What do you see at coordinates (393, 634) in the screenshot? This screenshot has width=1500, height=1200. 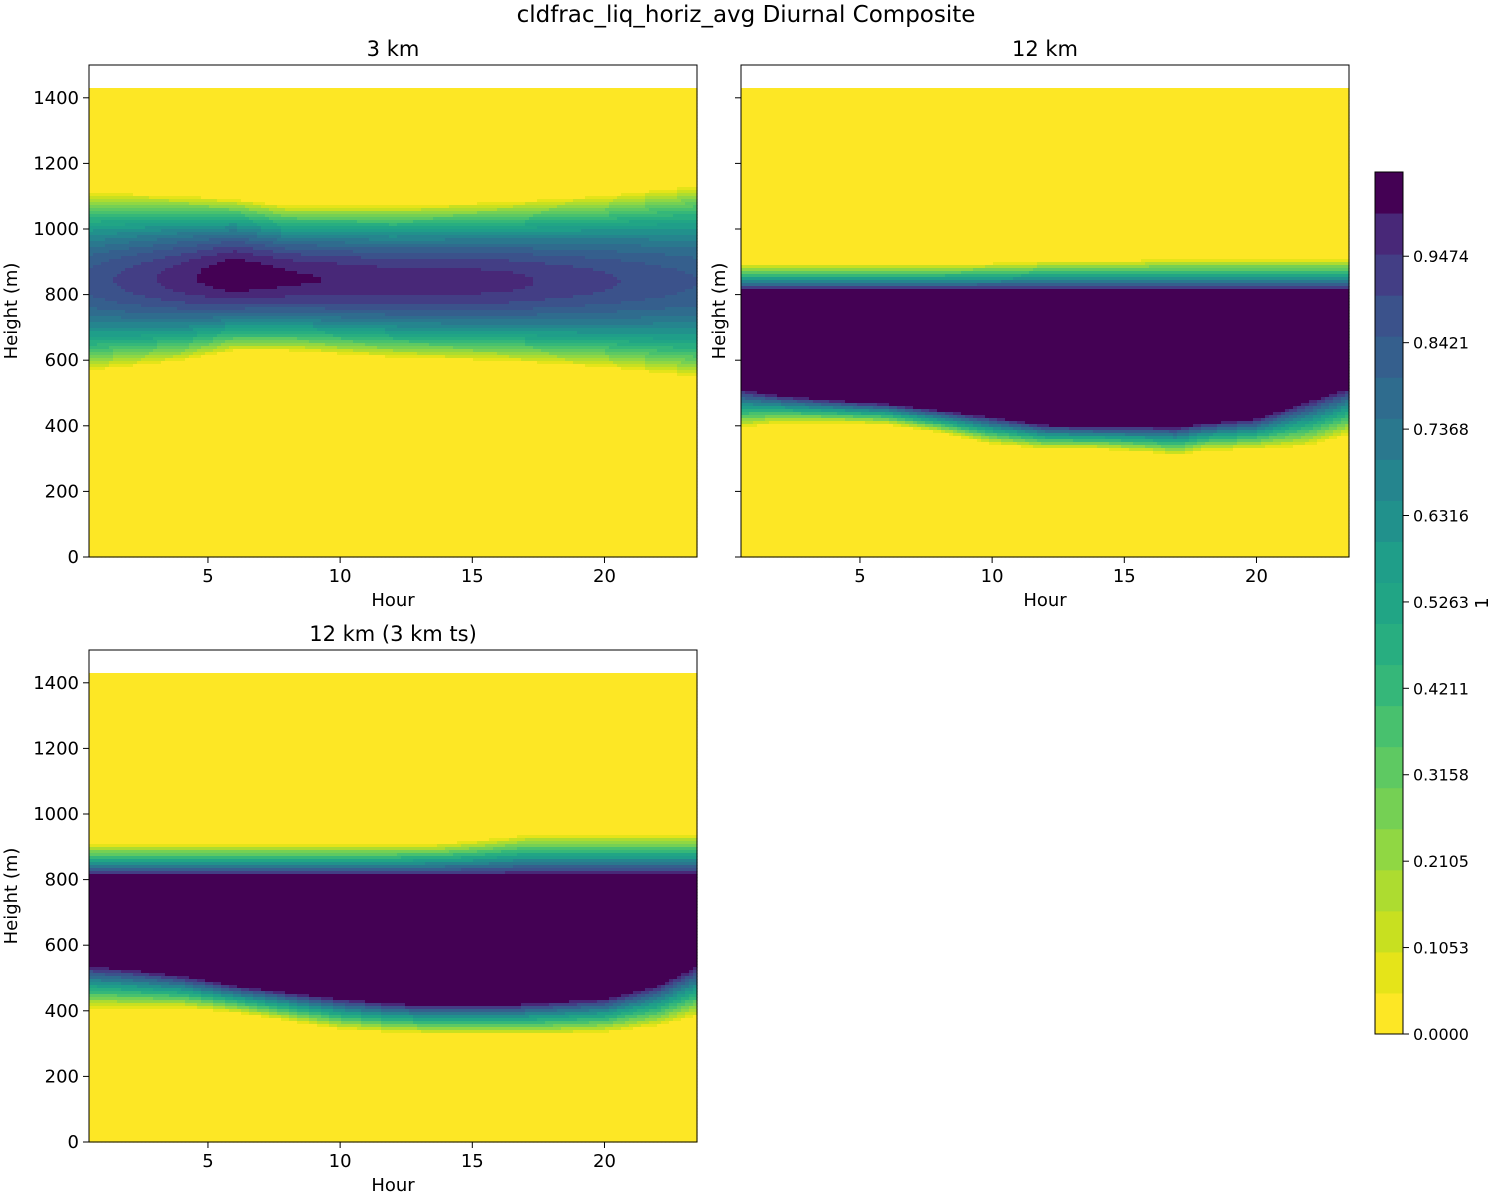 I see `panel-title: 12 km (3 km ts)` at bounding box center [393, 634].